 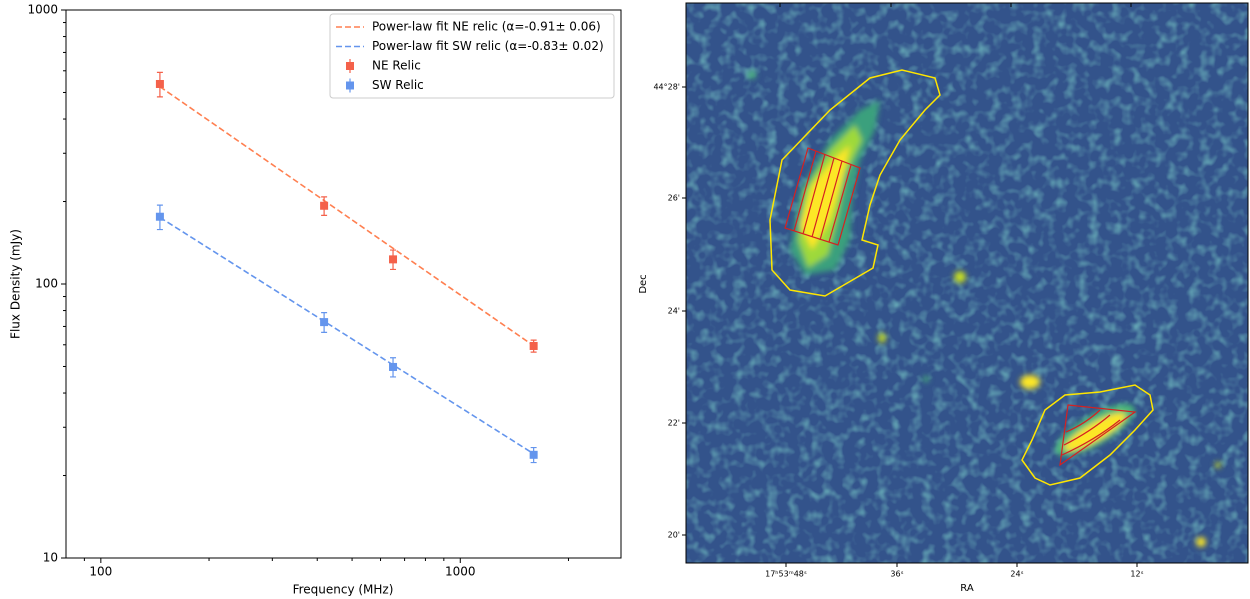 I want to click on x-axis-label: Frequency (MHz), so click(x=343, y=590).